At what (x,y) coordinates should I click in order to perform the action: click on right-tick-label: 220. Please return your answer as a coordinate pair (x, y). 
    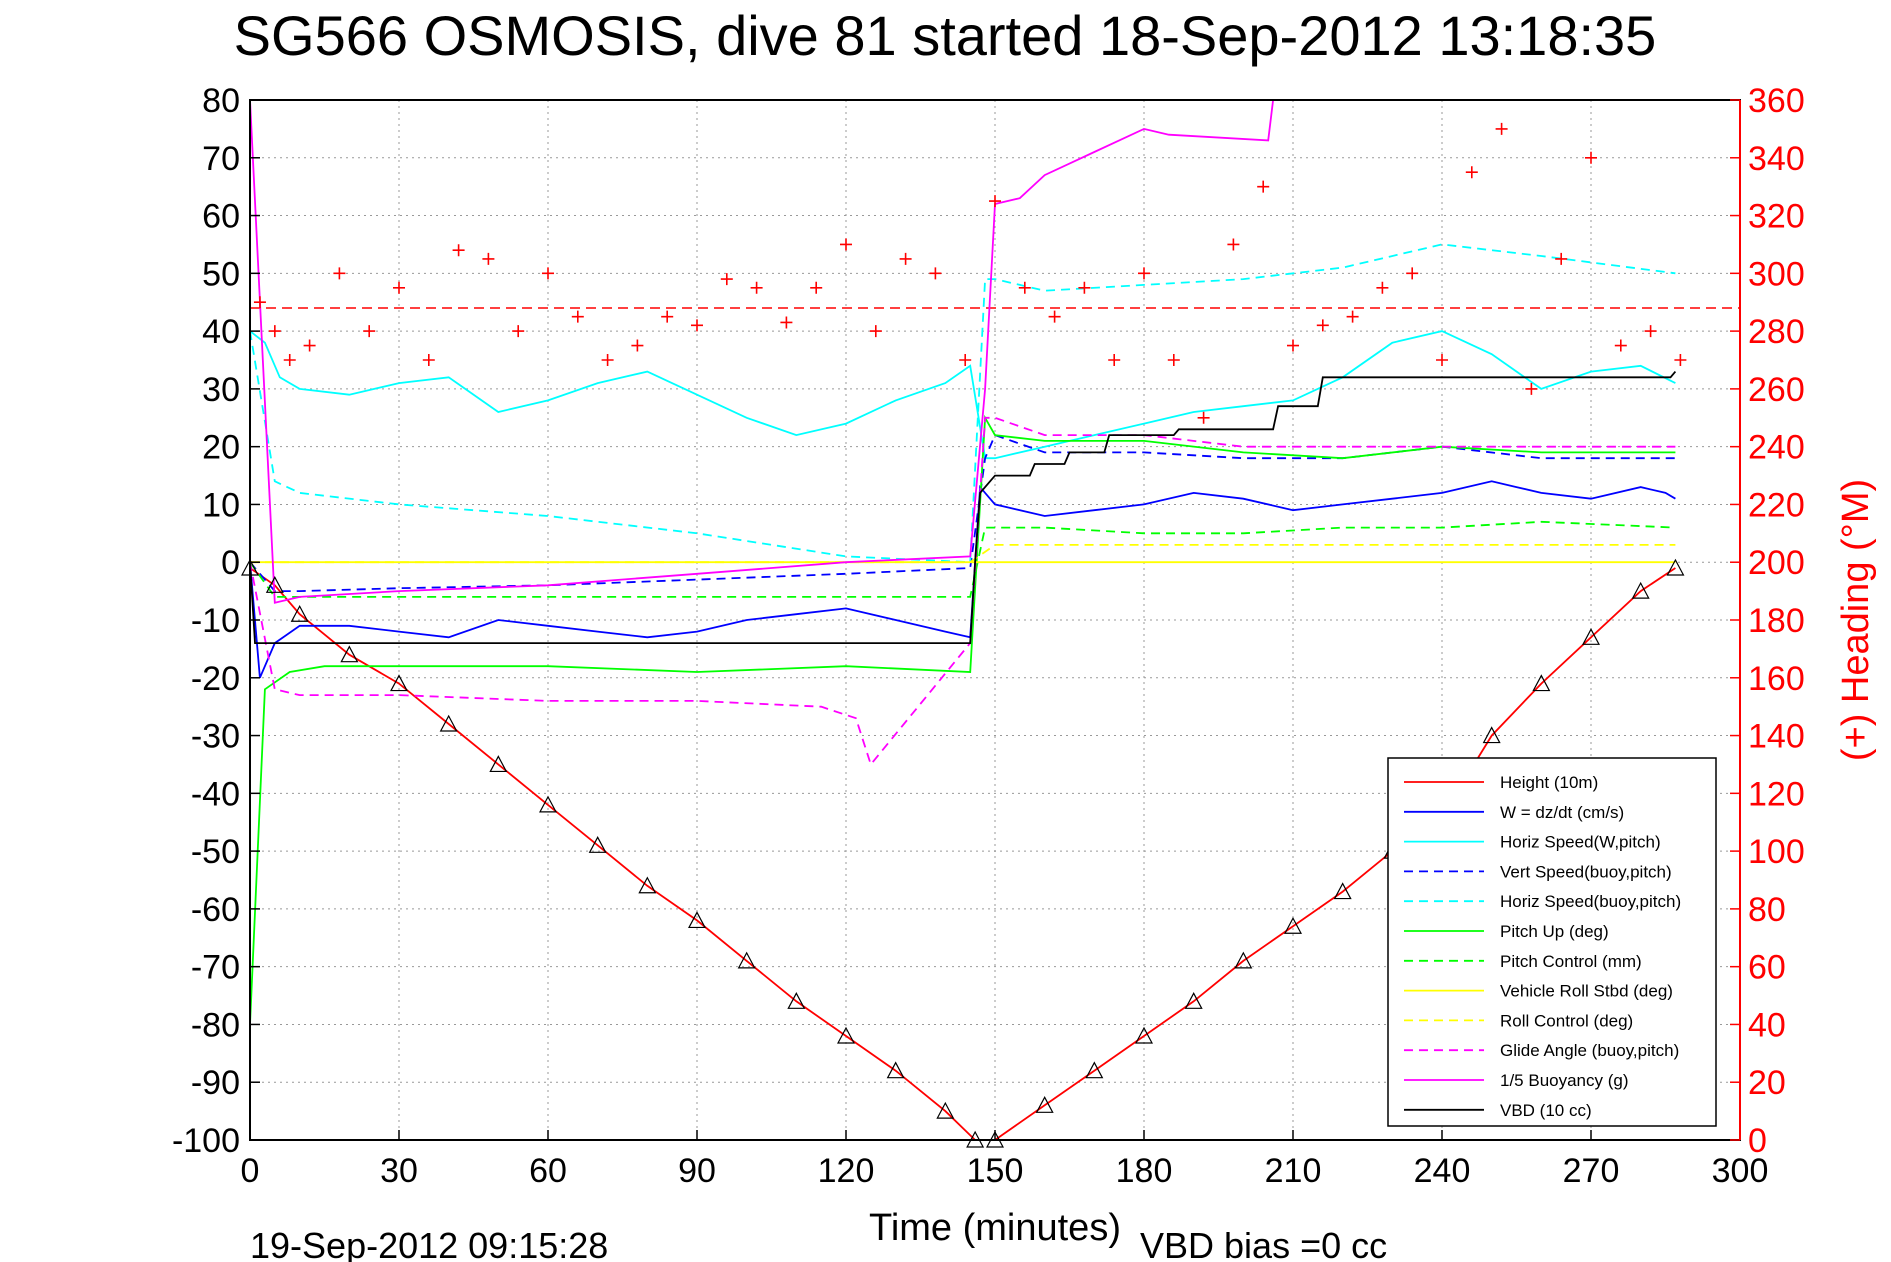
    Looking at the image, I should click on (1776, 505).